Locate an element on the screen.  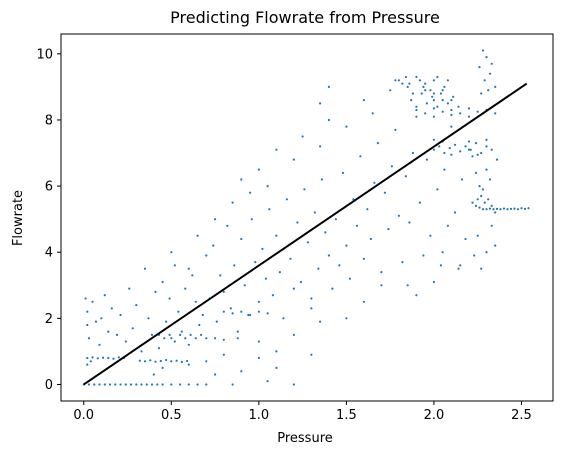
x-axis-ticks: 0.0 0.5 1.0 1.5 2.0 2.5 is located at coordinates (302, 412).